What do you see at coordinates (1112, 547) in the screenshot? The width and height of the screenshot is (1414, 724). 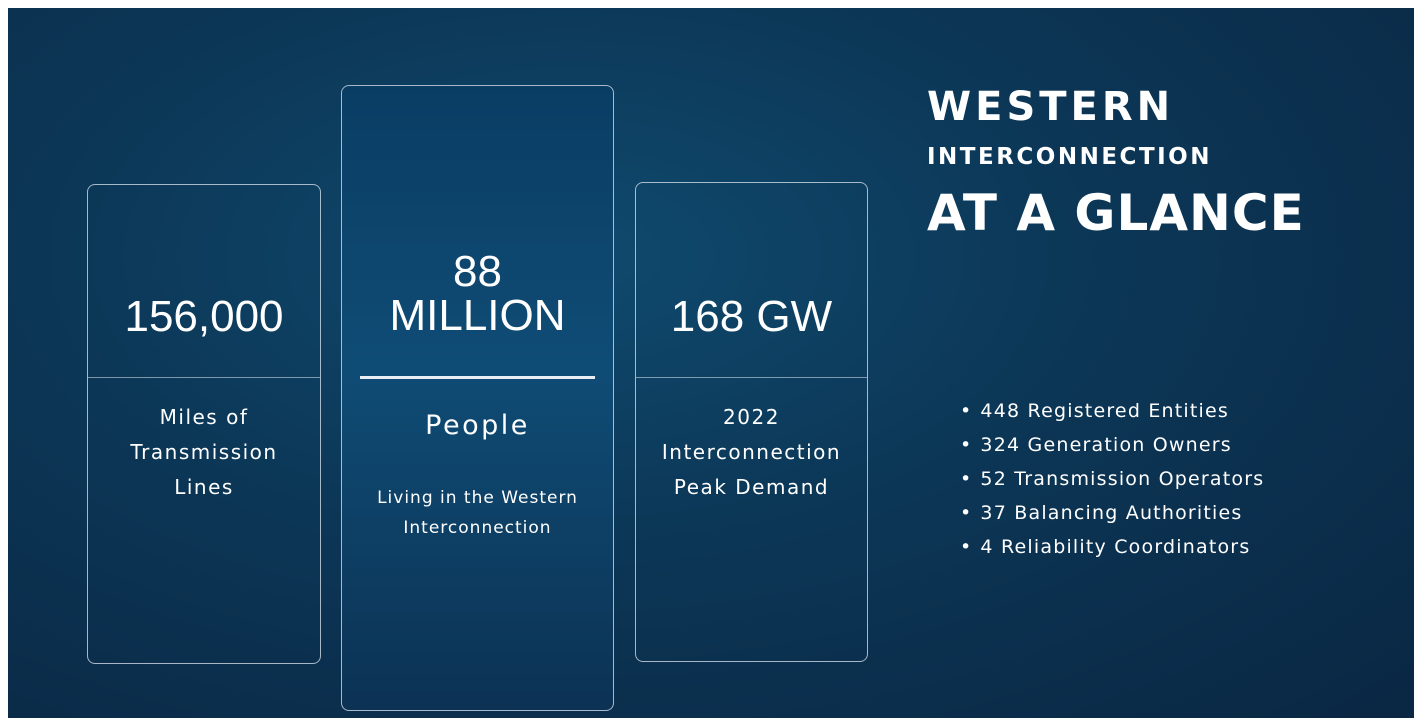 I see `bullet-item: 4 Reliability Coordinators` at bounding box center [1112, 547].